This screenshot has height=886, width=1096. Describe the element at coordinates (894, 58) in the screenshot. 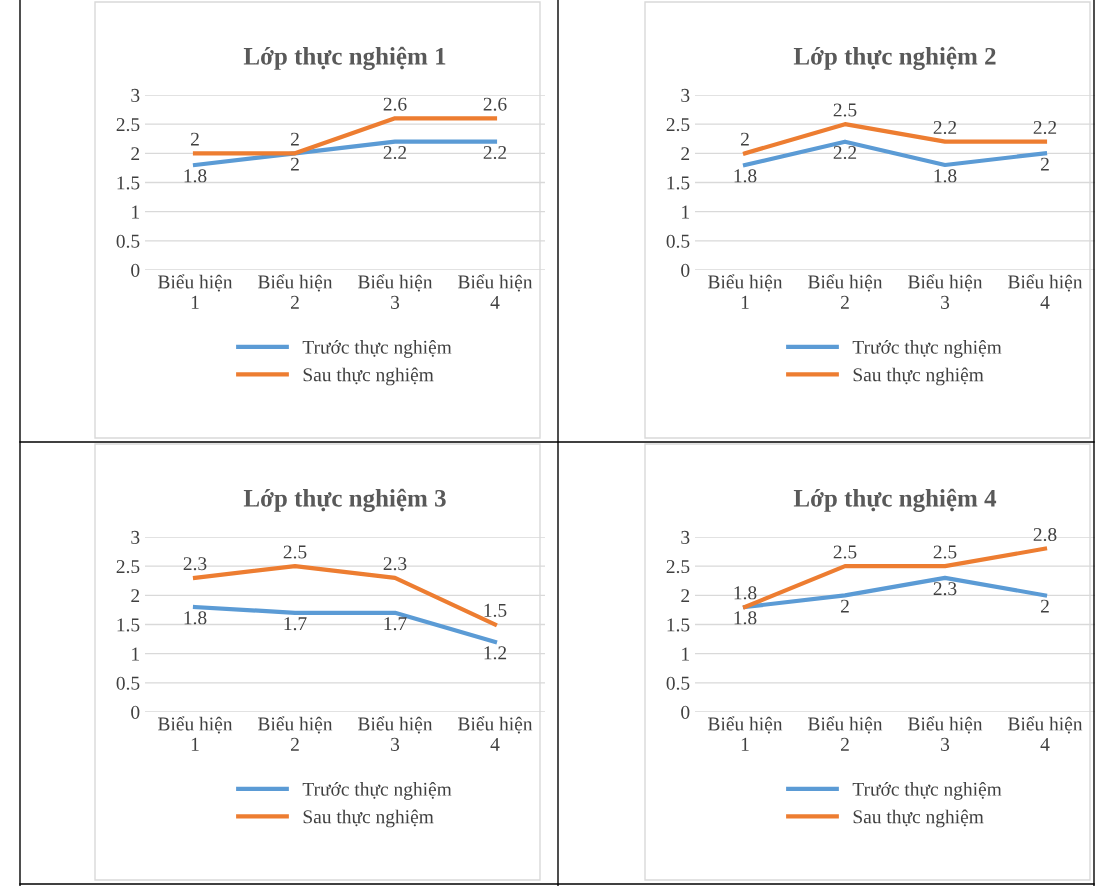

I see `chart-title: Lớp thực nghiệm 2` at that location.